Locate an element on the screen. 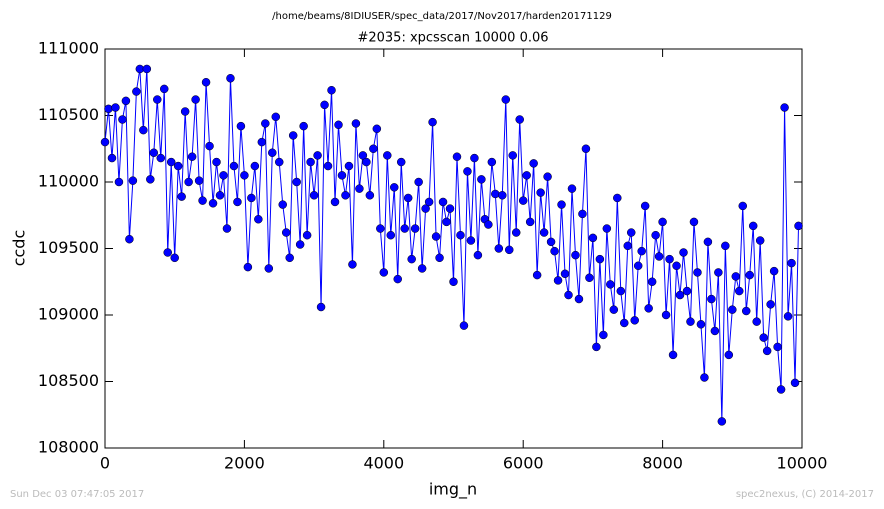  x-tick-label: 10000 is located at coordinates (802, 463).